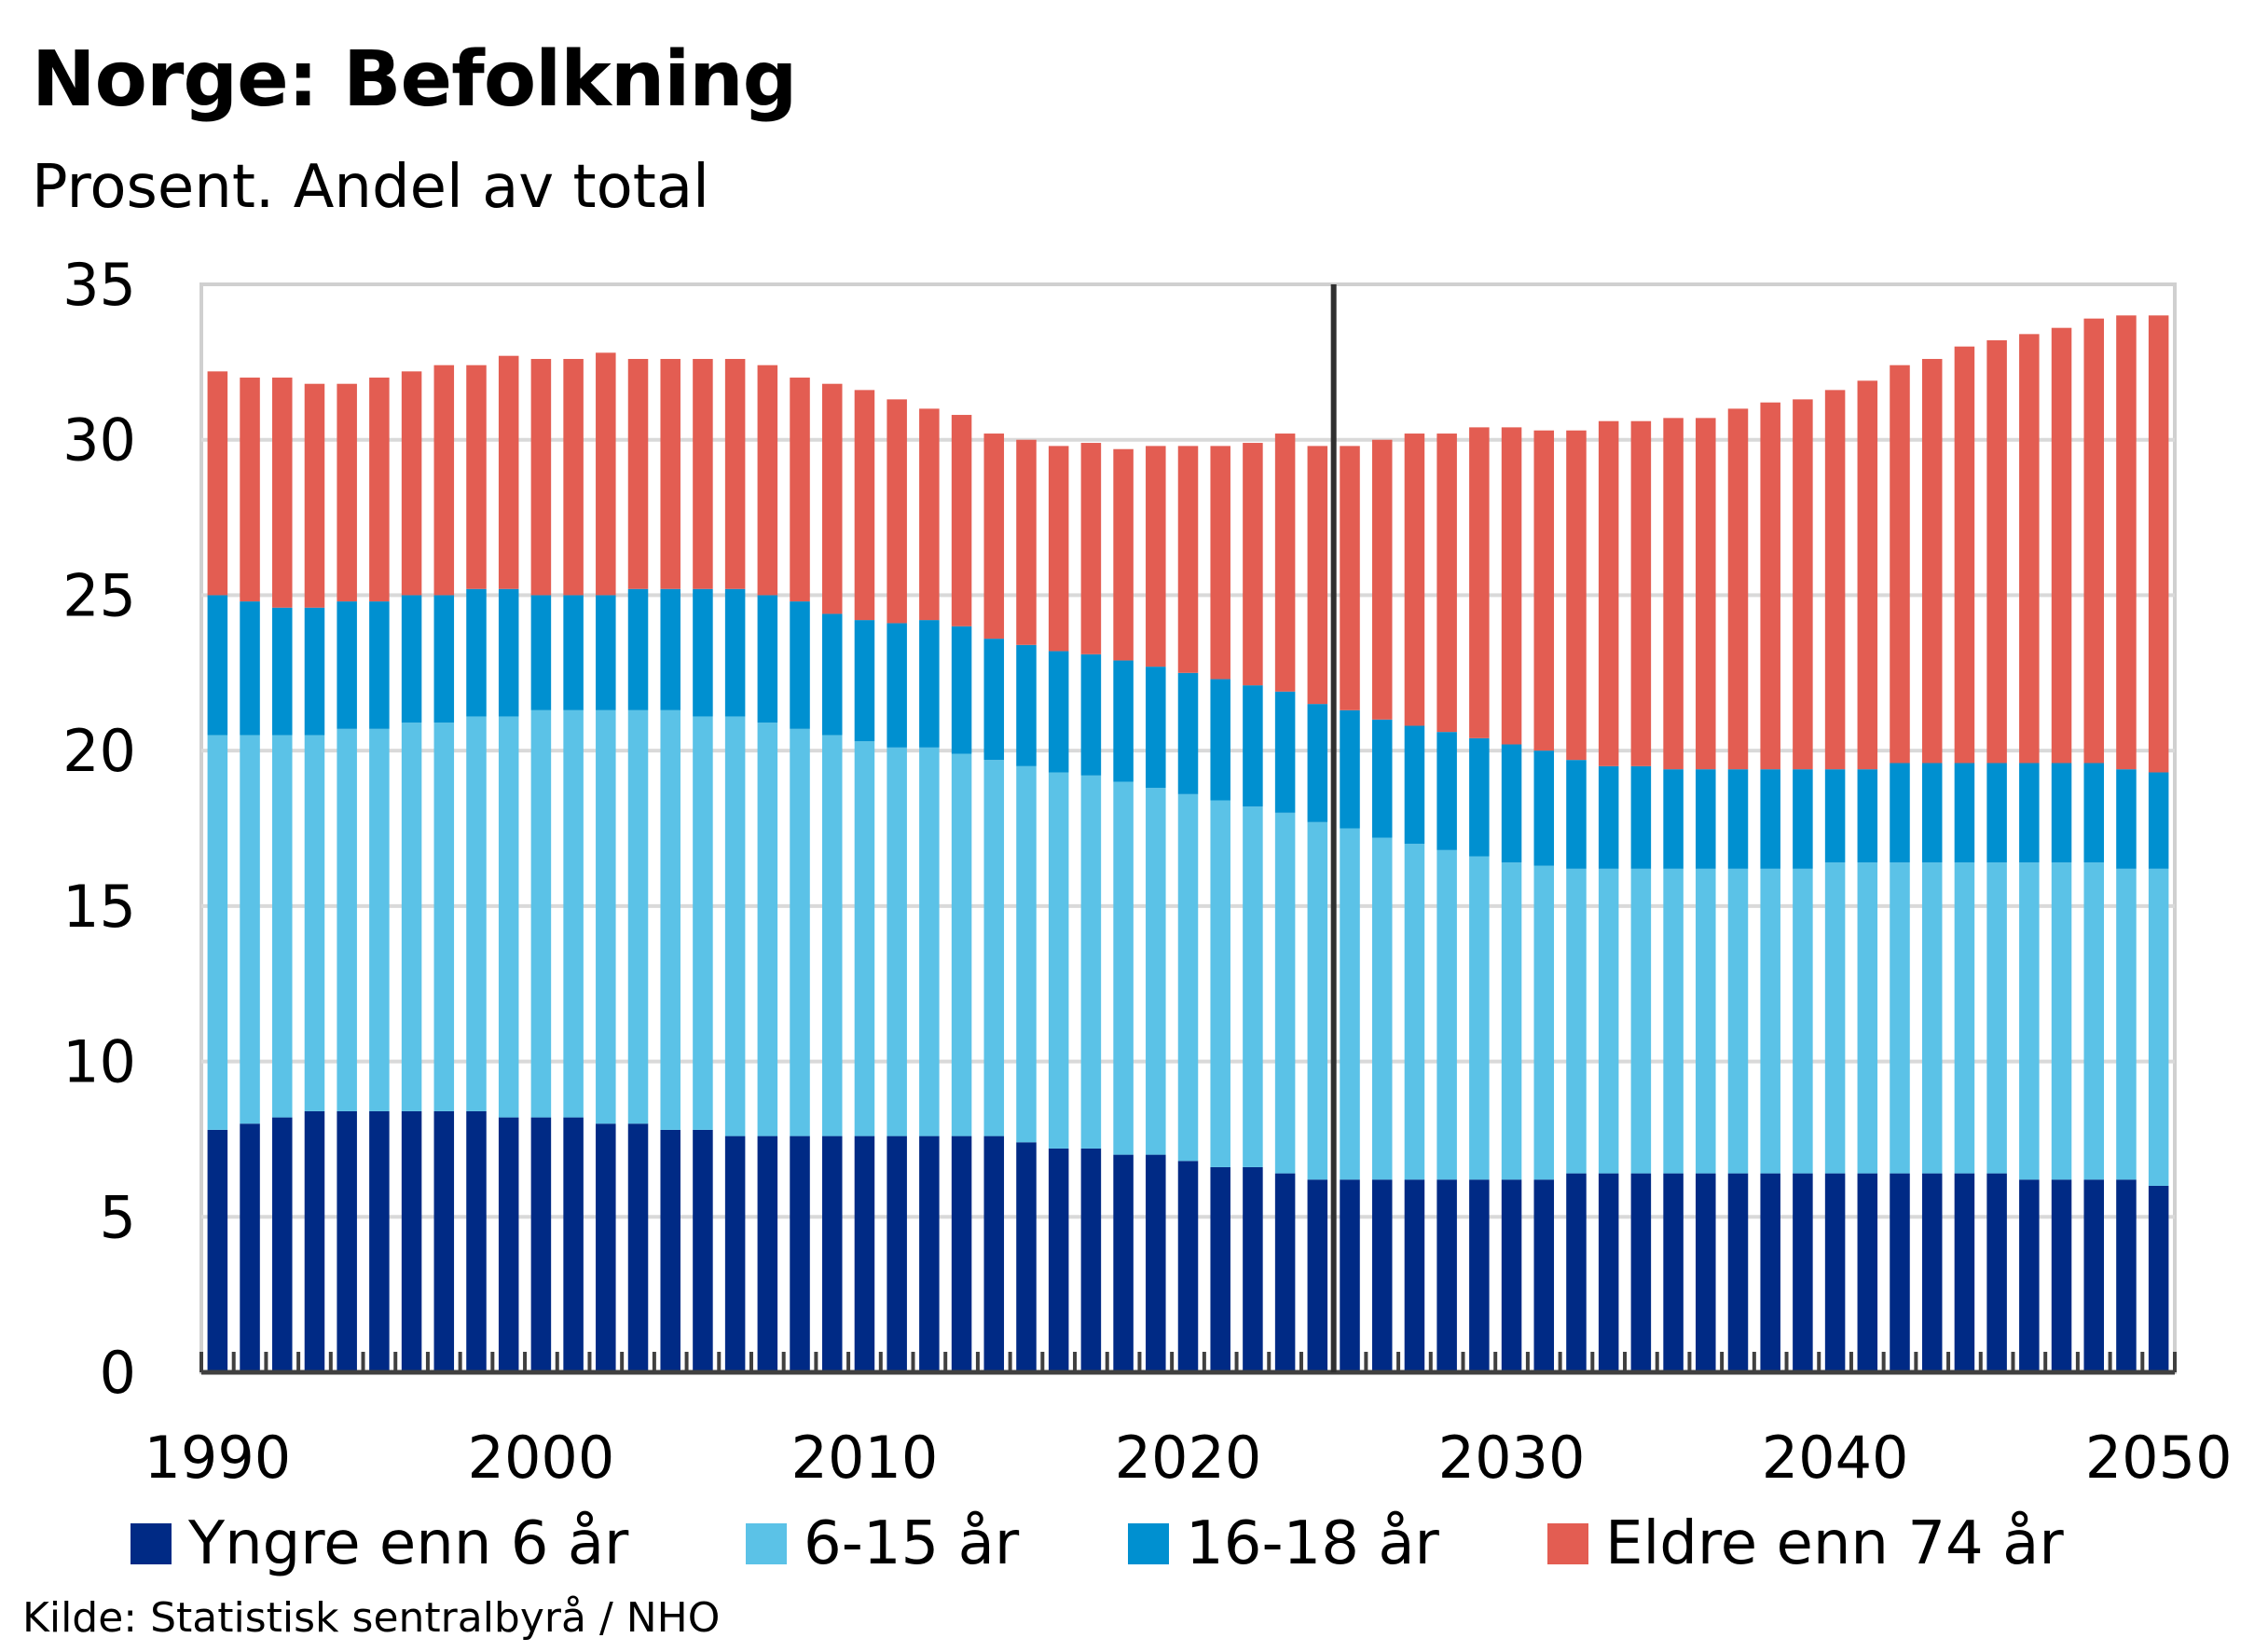  I want to click on bar-2003-s1, so click(638, 916).